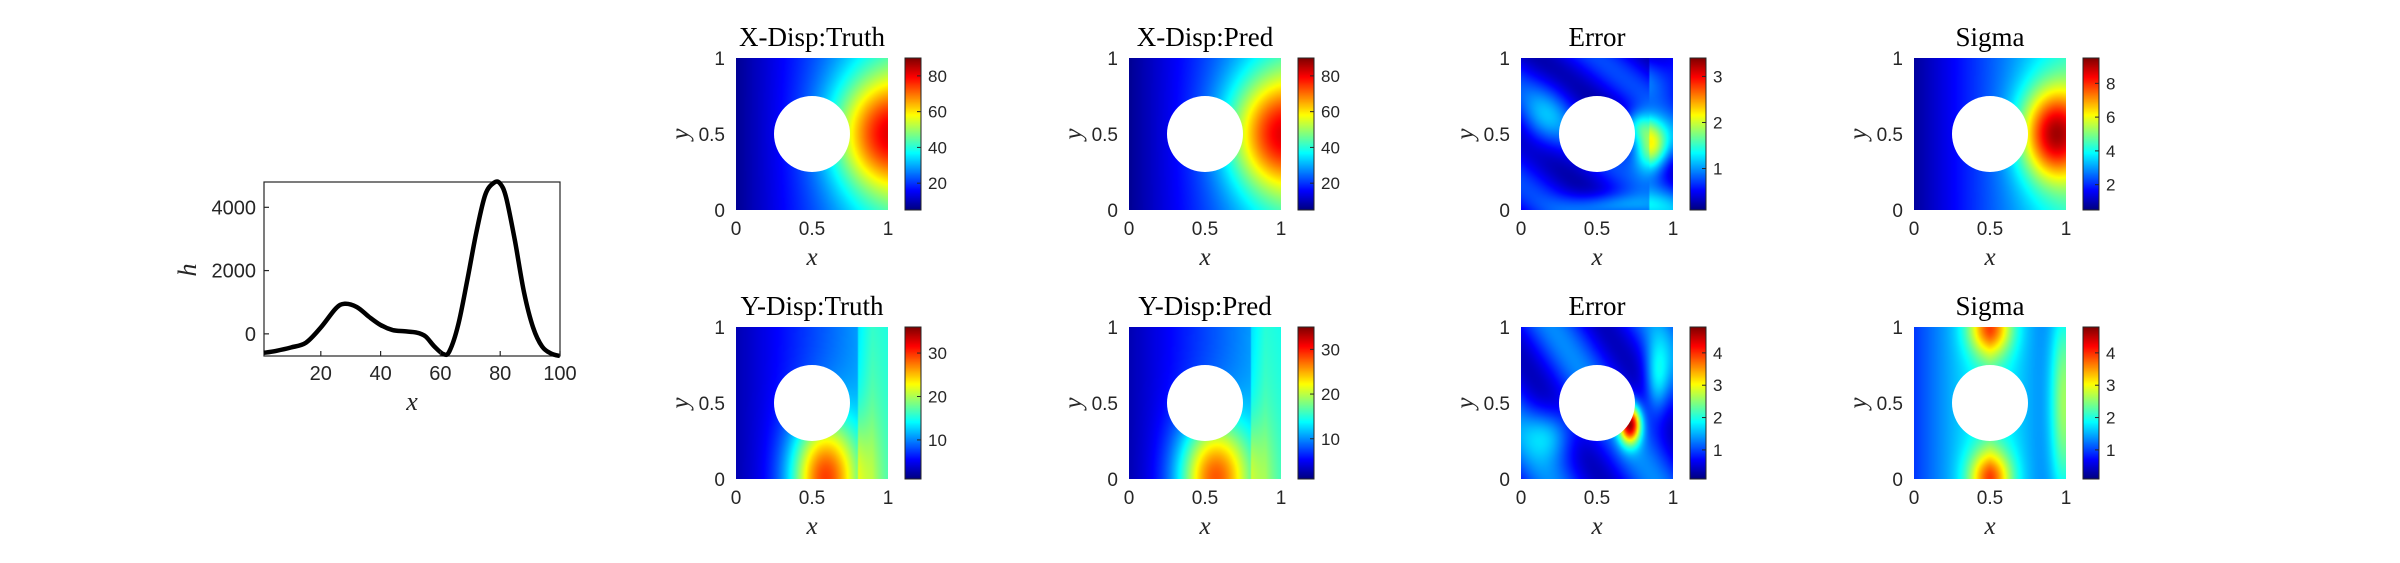 Image resolution: width=2400 pixels, height=563 pixels. What do you see at coordinates (380, 374) in the screenshot?
I see `x-tick-label: 40` at bounding box center [380, 374].